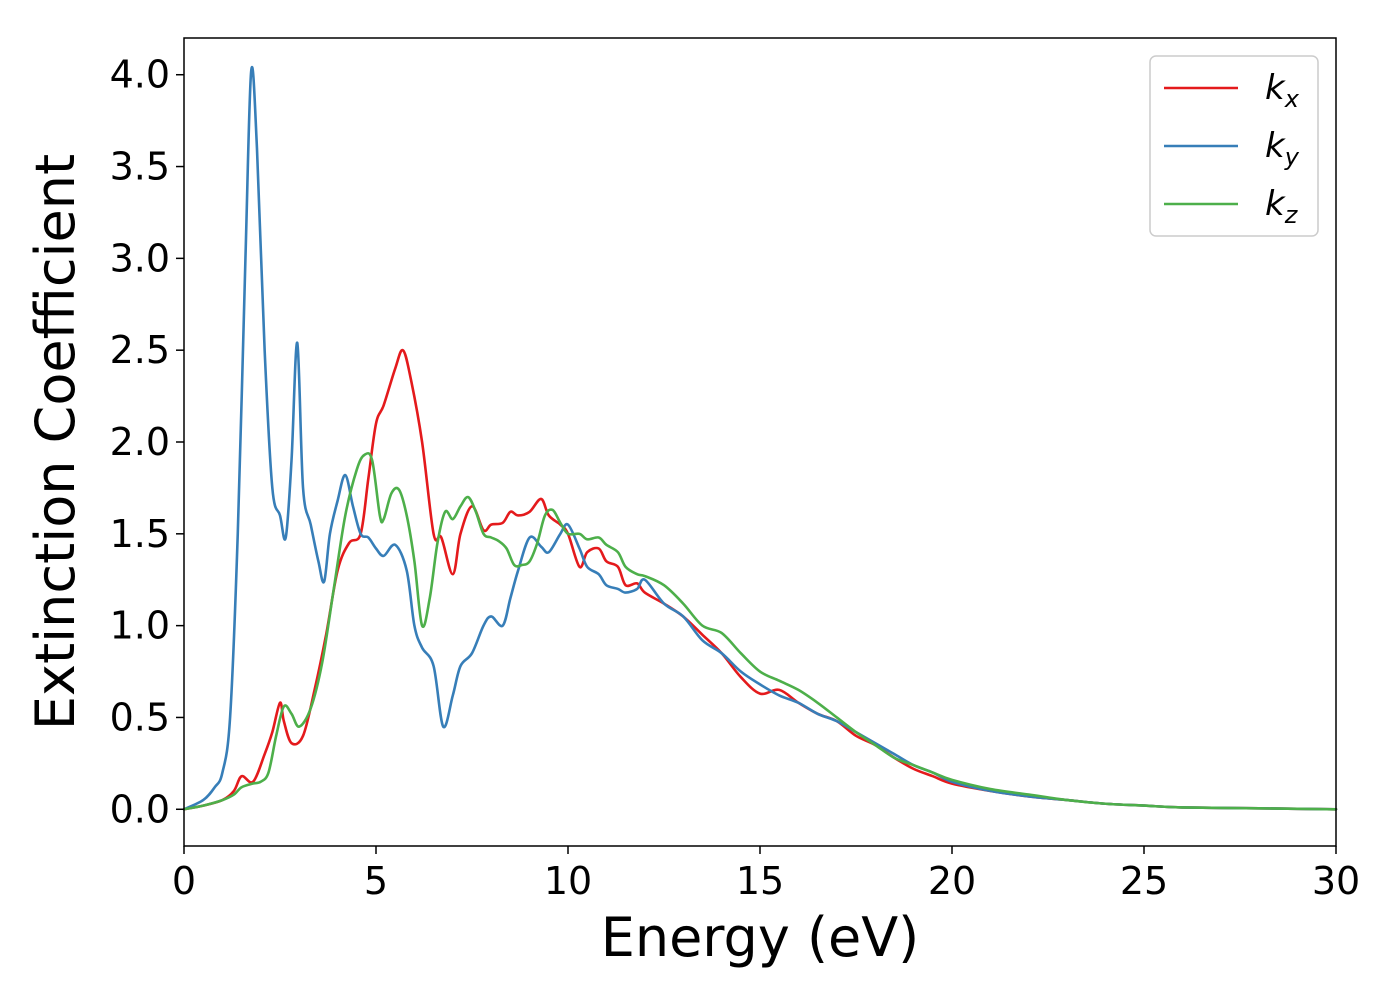 This screenshot has height=1000, width=1400. Describe the element at coordinates (760, 881) in the screenshot. I see `x-tick-label: 15` at that location.